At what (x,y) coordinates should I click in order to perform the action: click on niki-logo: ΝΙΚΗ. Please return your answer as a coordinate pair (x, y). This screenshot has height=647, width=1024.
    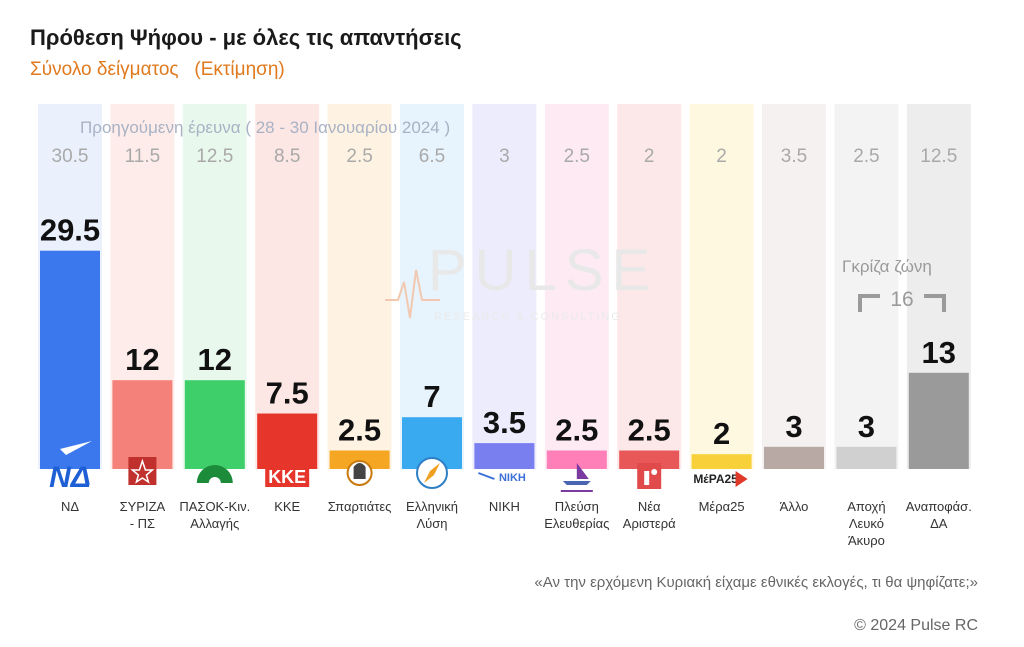
    Looking at the image, I should click on (504, 476).